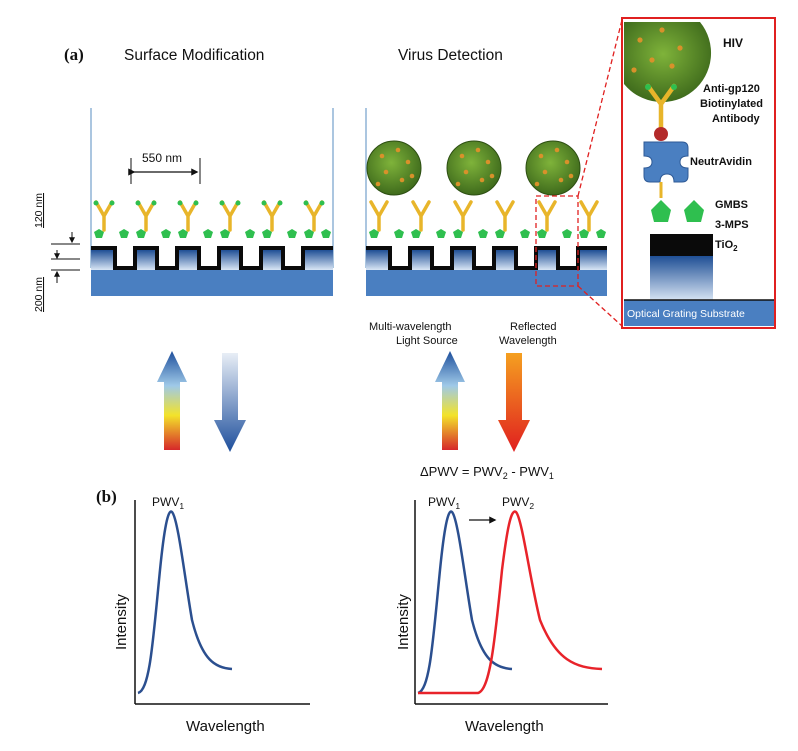 The image size is (798, 751). Describe the element at coordinates (731, 104) in the screenshot. I see `label-antibody-2: Biotinylated` at that location.